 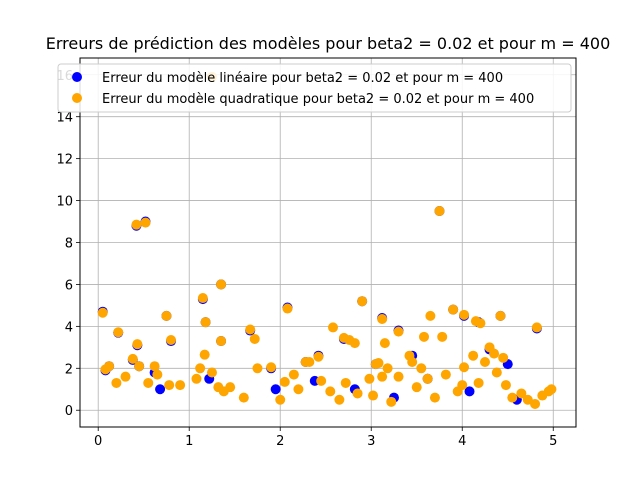 I want to click on y-tick-label: 14, so click(x=64, y=118).